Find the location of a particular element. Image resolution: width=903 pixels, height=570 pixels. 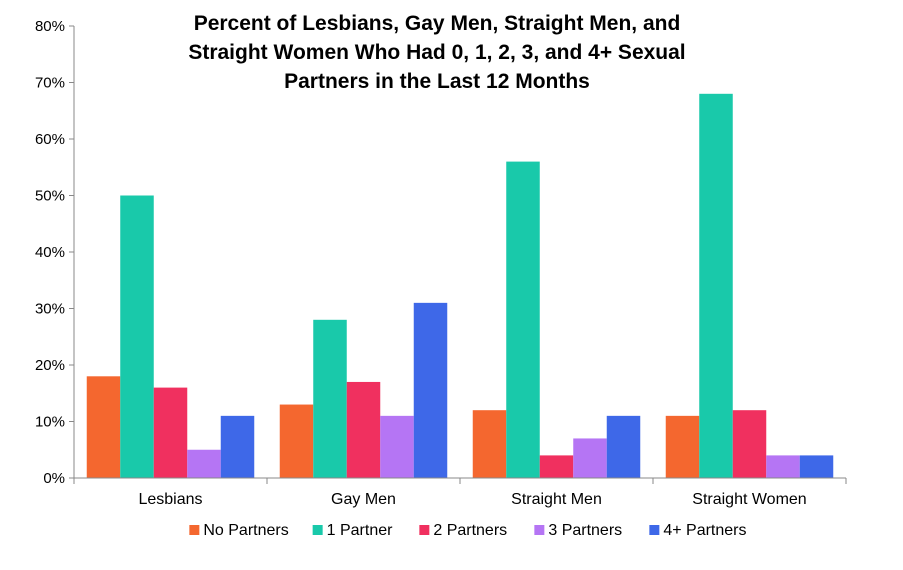

chart-title-line-3: Partners in the Last 12 Months is located at coordinates (437, 81).